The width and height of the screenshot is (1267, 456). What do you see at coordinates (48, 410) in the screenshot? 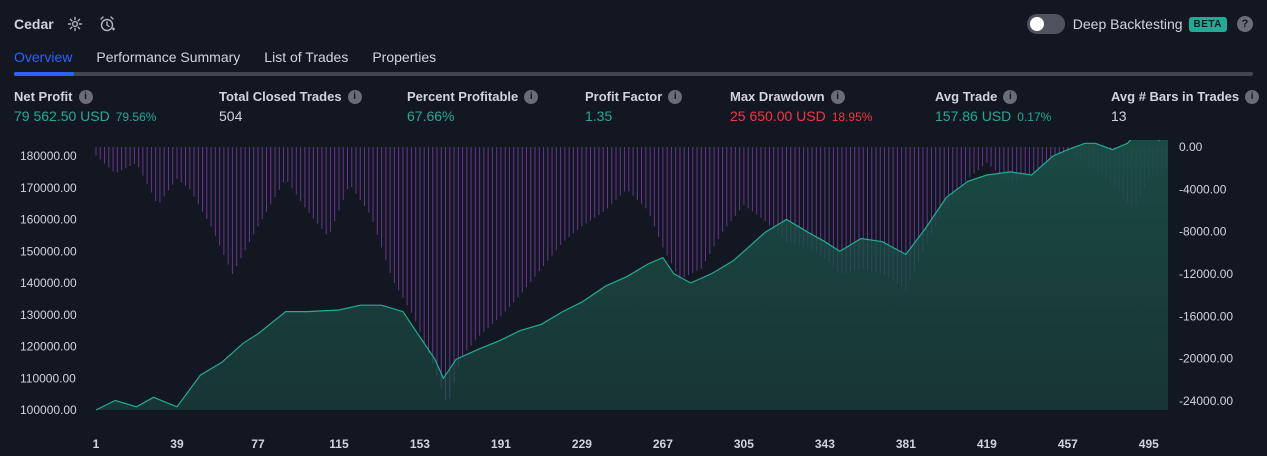
I see `left-axis-tick: 100000.00` at bounding box center [48, 410].